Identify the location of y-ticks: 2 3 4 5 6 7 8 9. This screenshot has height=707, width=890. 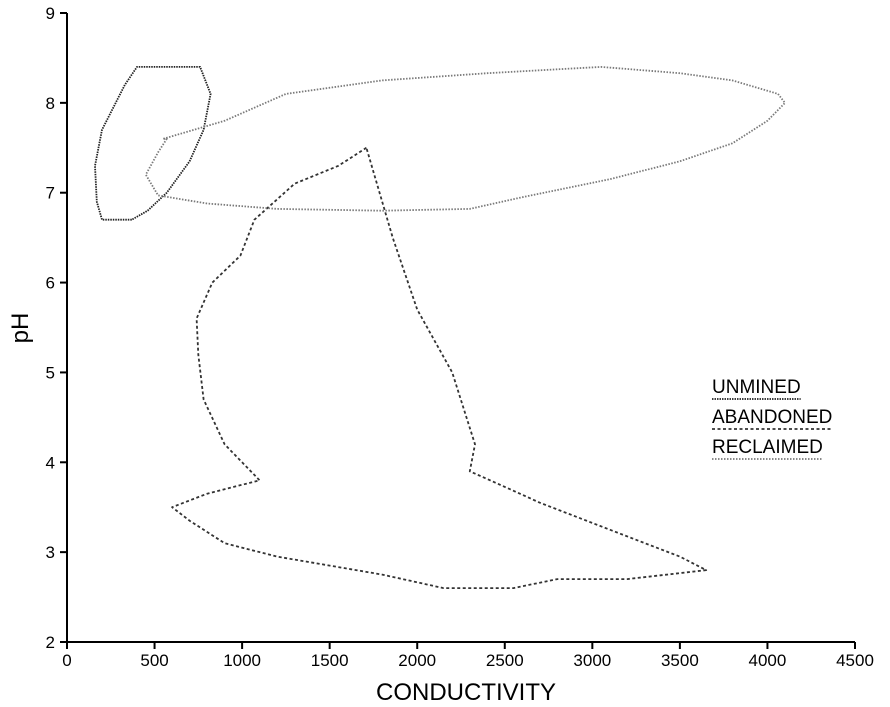
(56, 328).